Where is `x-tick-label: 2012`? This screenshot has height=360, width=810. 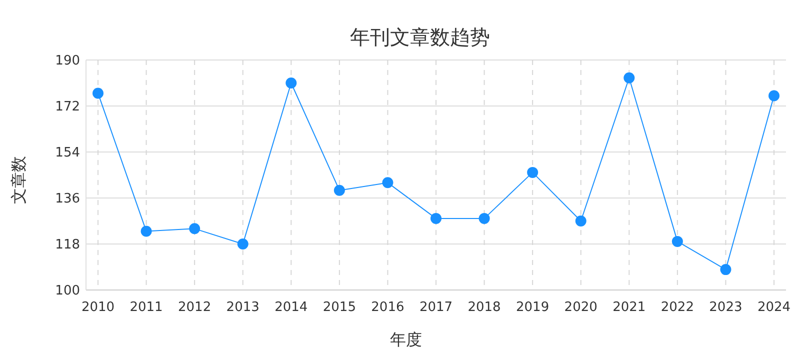 x-tick-label: 2012 is located at coordinates (195, 307).